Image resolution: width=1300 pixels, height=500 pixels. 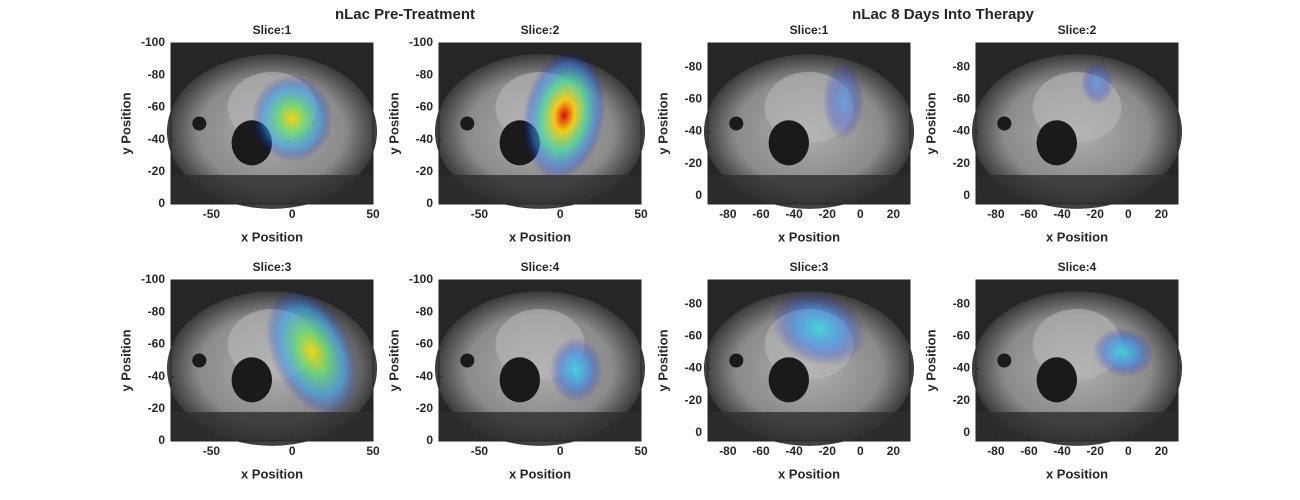 What do you see at coordinates (1029, 214) in the screenshot?
I see `x-tick-label: -60` at bounding box center [1029, 214].